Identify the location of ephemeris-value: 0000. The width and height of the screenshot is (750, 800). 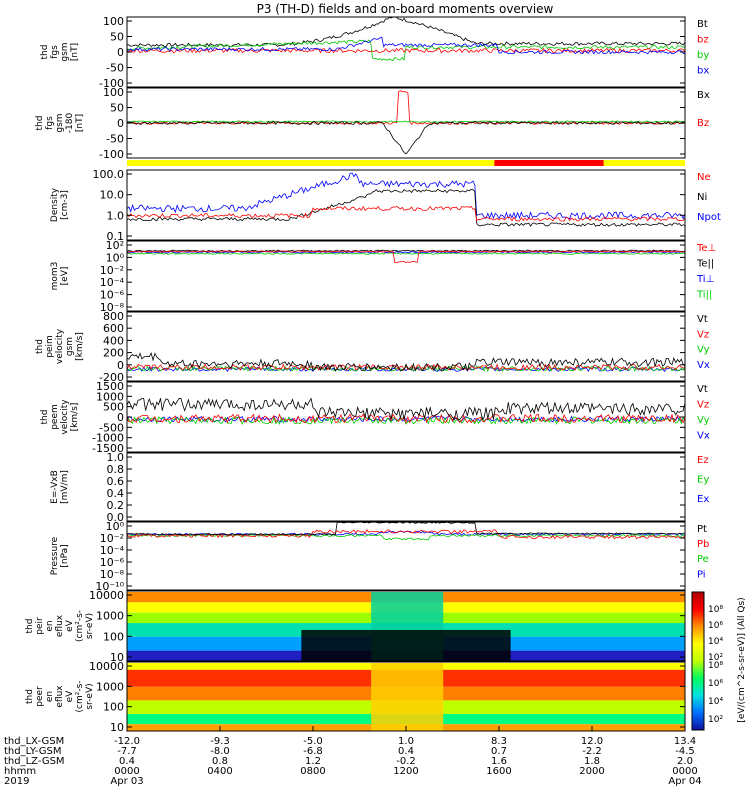
(126, 771).